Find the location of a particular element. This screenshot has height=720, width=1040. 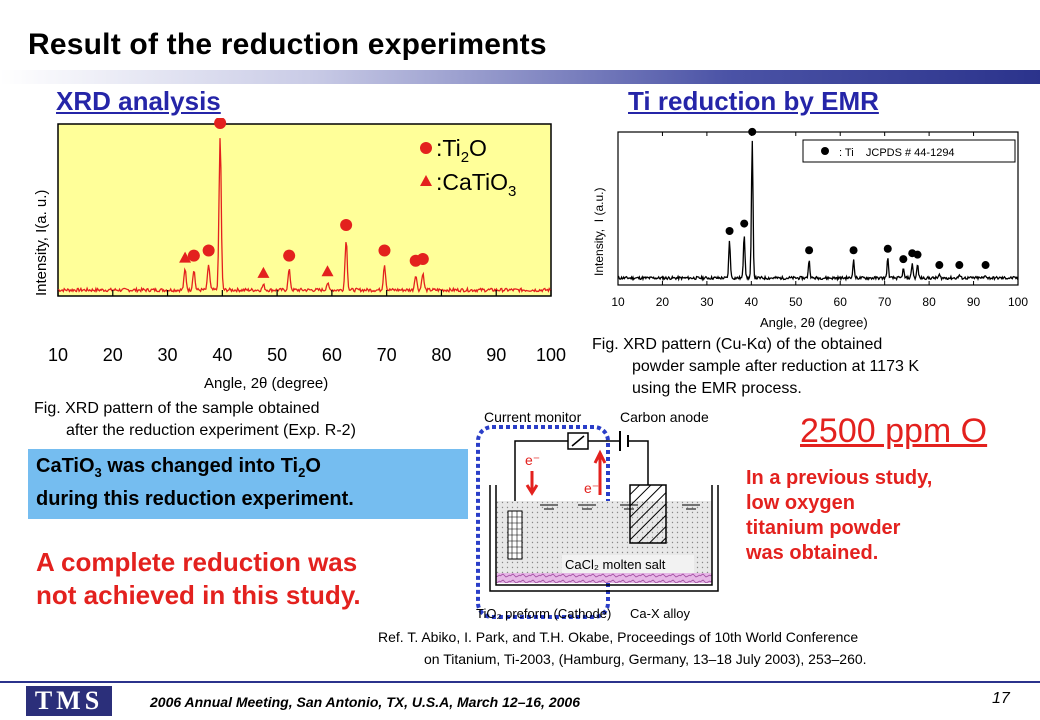

legend-triangle-marker is located at coordinates (426, 180).